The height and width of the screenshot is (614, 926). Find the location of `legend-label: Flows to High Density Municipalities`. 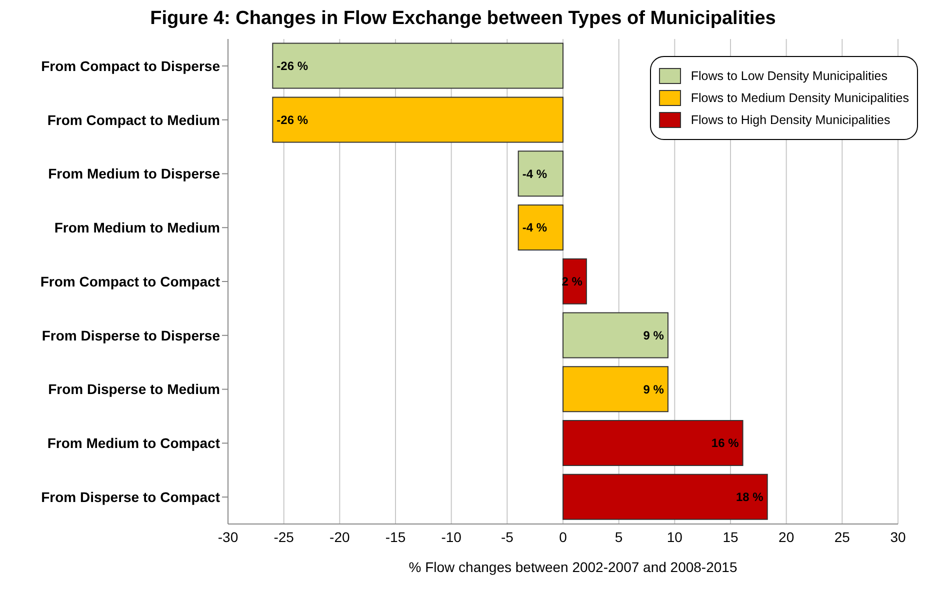

legend-label: Flows to High Density Municipalities is located at coordinates (790, 120).